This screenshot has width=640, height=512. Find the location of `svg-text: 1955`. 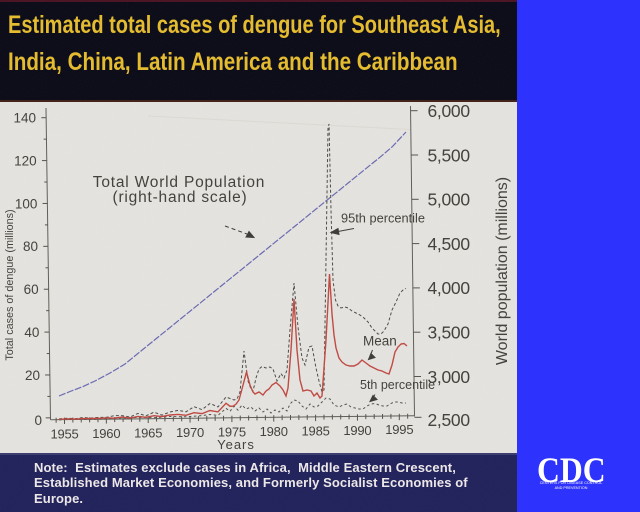

svg-text: 1955 is located at coordinates (64, 434).